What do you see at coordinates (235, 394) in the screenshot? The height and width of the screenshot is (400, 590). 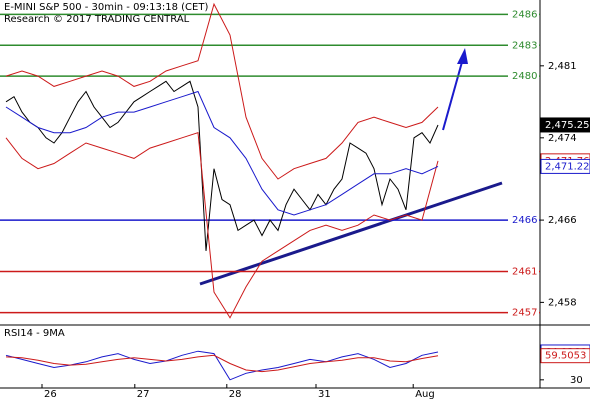 I see `x-tick-label: 28` at bounding box center [235, 394].